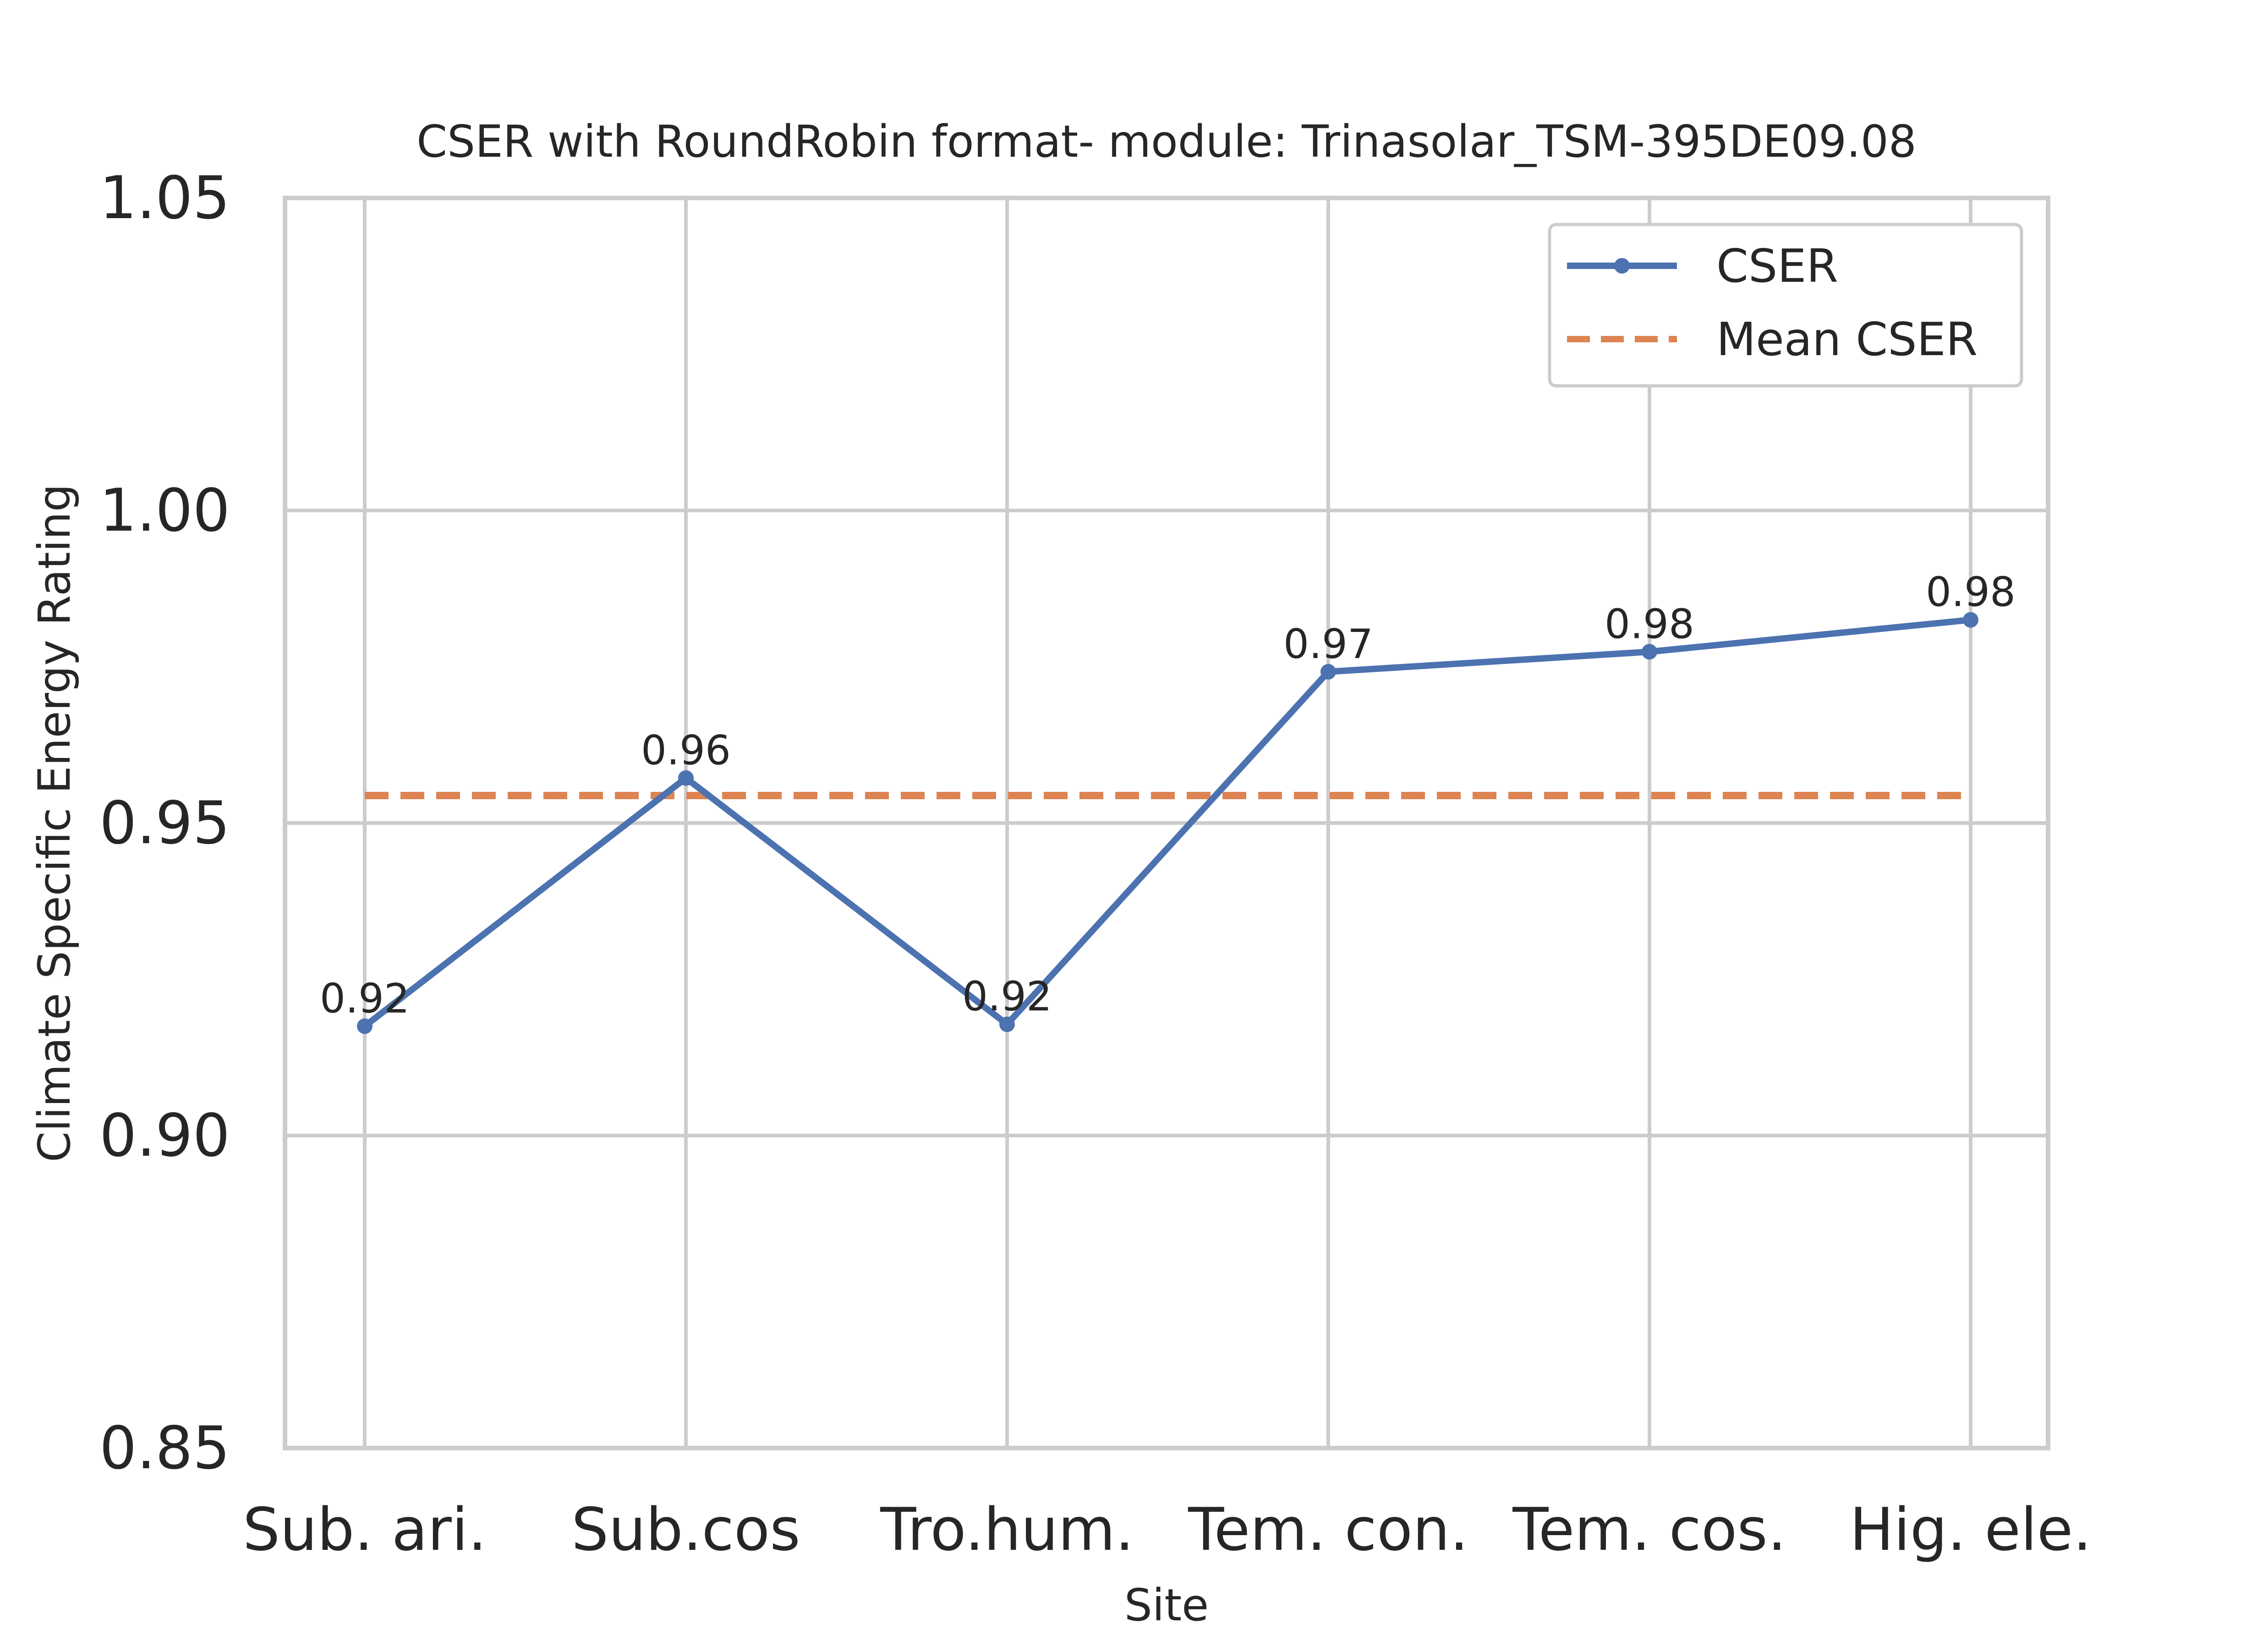 Image resolution: width=2268 pixels, height=1652 pixels. What do you see at coordinates (685, 1530) in the screenshot?
I see `x-tick-label: Sub.cos` at bounding box center [685, 1530].